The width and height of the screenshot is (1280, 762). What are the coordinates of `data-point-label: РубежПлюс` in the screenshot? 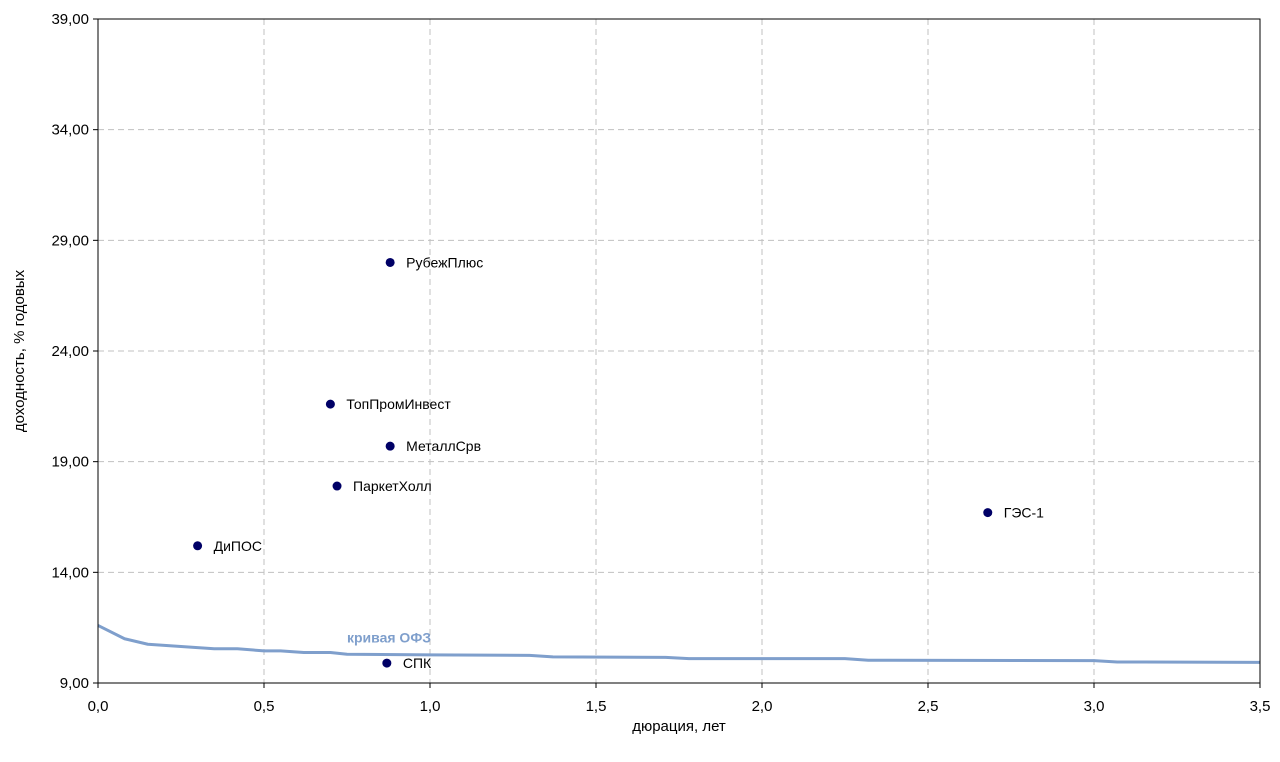 It's located at (444, 262).